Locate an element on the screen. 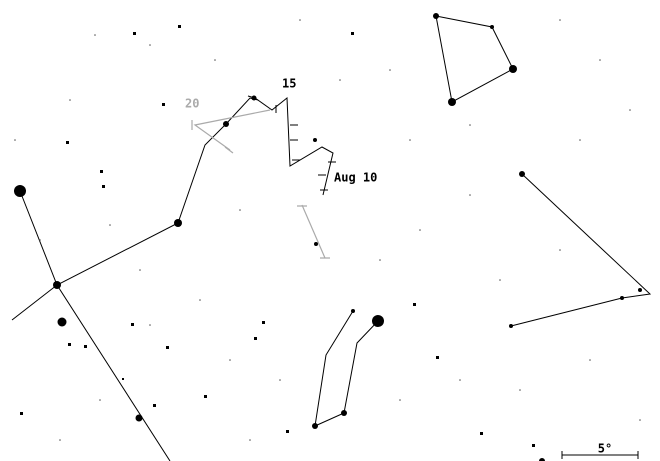  scale-line is located at coordinates (600, 455).